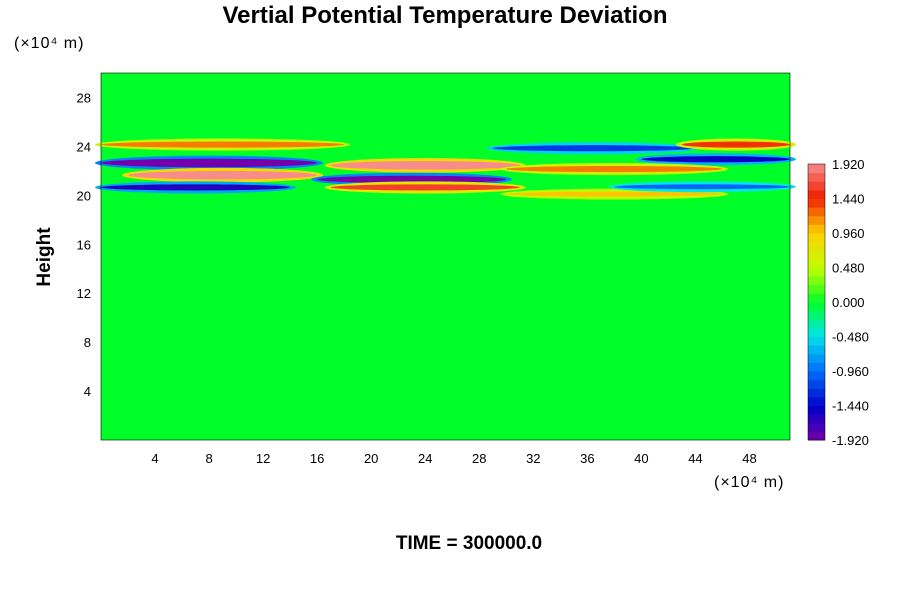 This screenshot has height=600, width=900. What do you see at coordinates (84, 146) in the screenshot?
I see `y-tick-label: 24` at bounding box center [84, 146].